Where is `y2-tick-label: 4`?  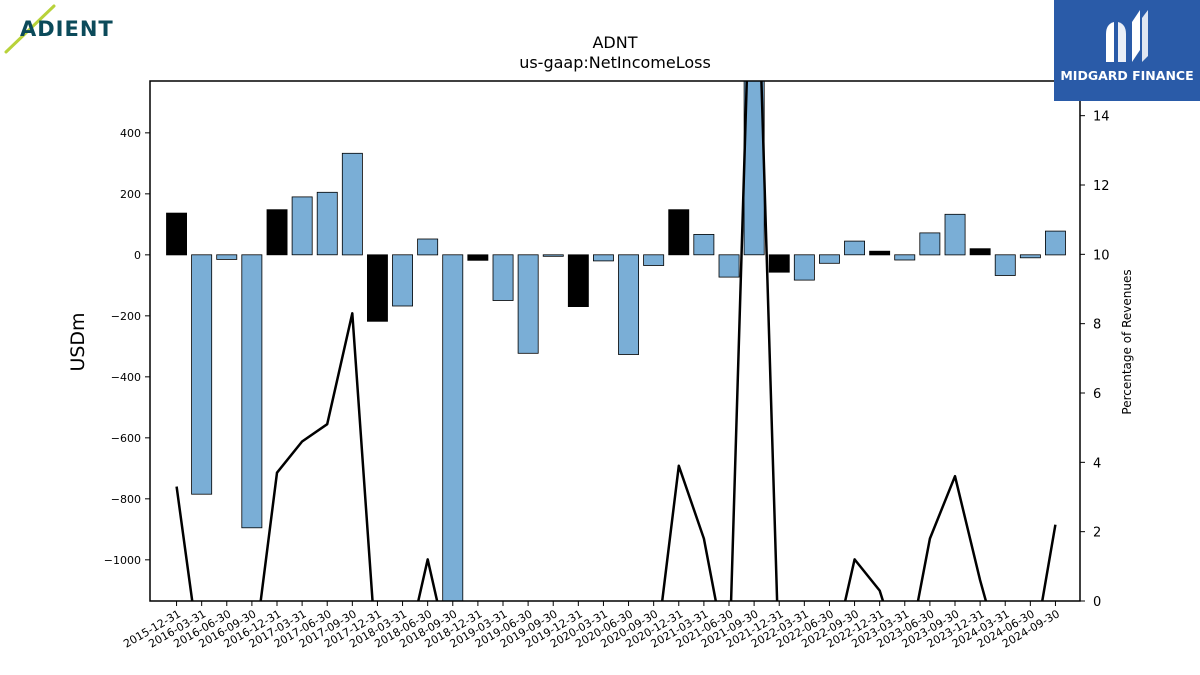
y2-tick-label: 4 is located at coordinates (1097, 463).